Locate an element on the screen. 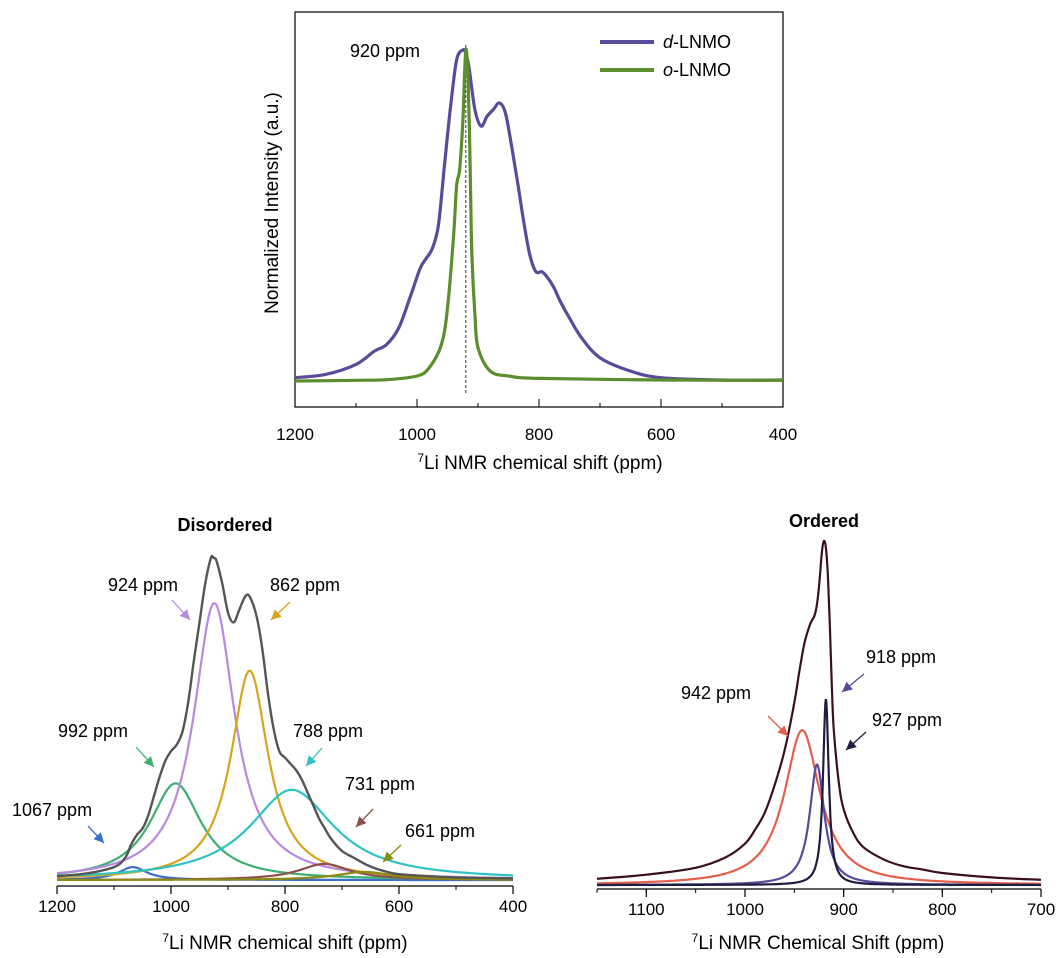 Image resolution: width=1056 pixels, height=958 pixels. peak-arrow-788-head is located at coordinates (311, 760).